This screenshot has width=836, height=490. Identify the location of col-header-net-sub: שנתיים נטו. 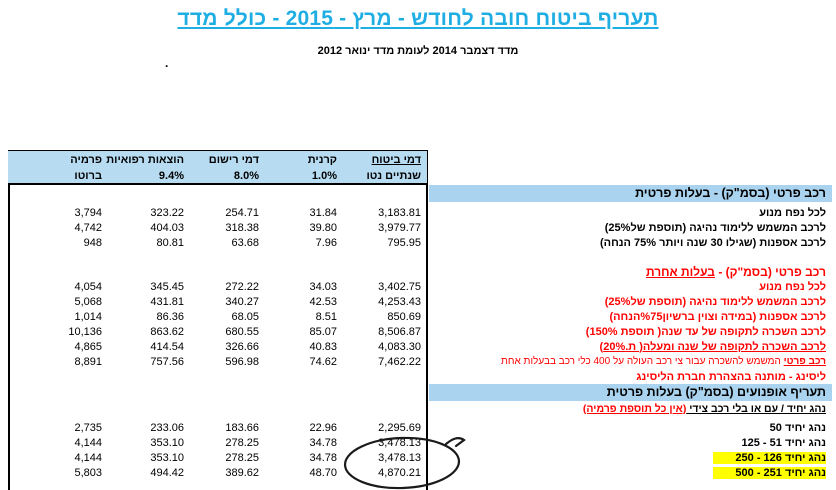
(393, 176).